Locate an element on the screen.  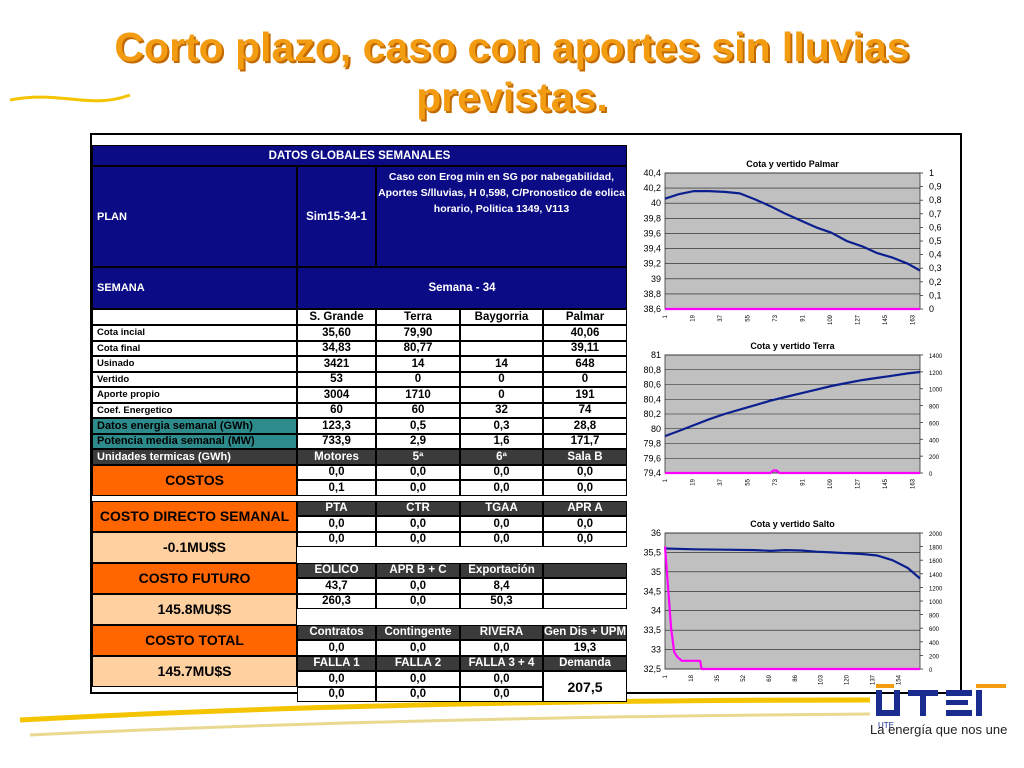
y2-tick-label: 1800 is located at coordinates (936, 549).